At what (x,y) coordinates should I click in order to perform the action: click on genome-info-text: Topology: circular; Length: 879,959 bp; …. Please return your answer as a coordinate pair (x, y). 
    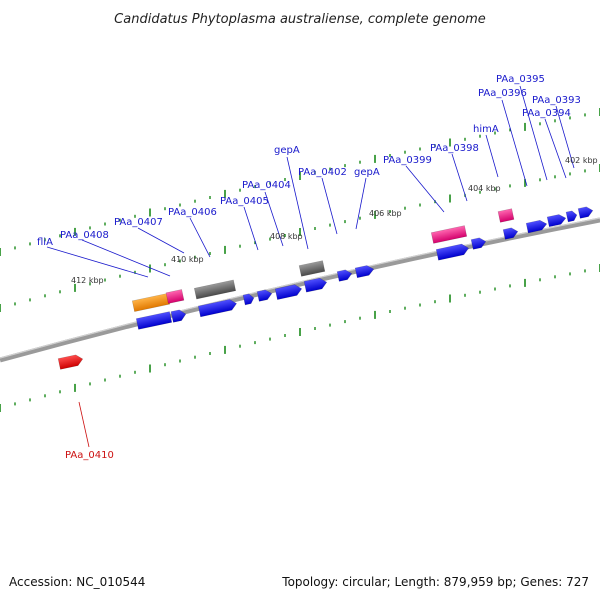
    Looking at the image, I should click on (435, 582).